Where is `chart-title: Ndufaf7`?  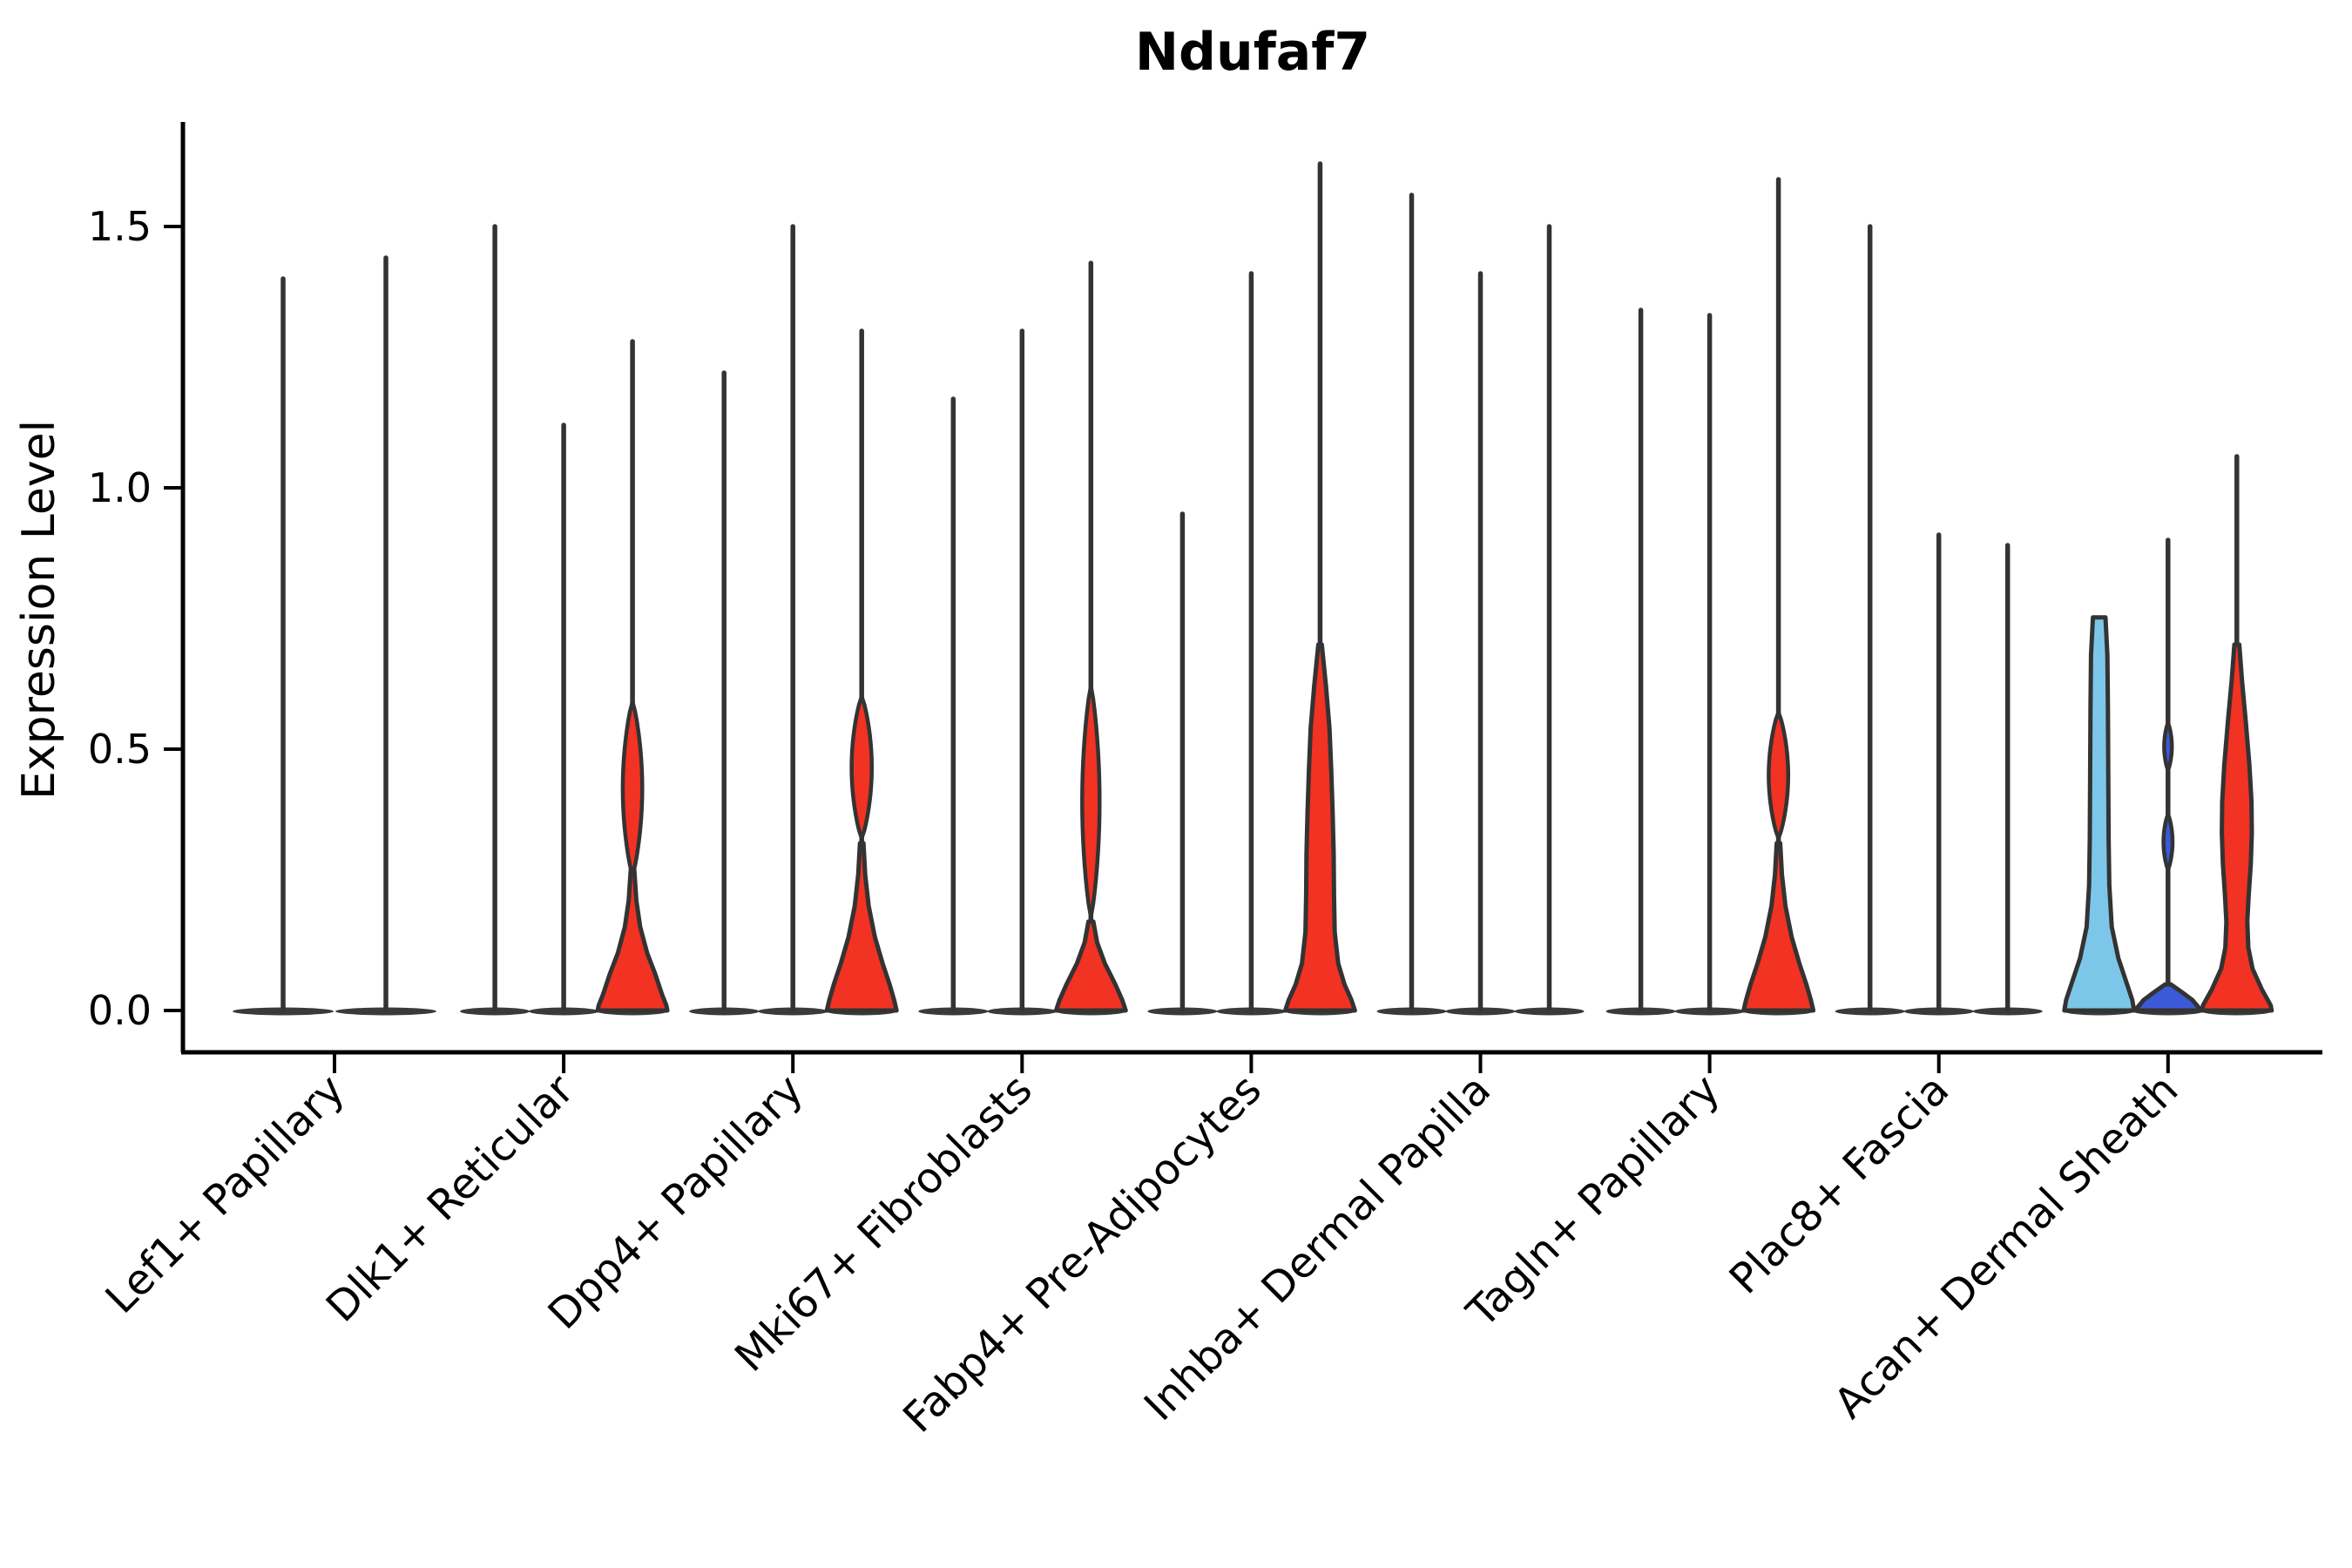
chart-title: Ndufaf7 is located at coordinates (1252, 52).